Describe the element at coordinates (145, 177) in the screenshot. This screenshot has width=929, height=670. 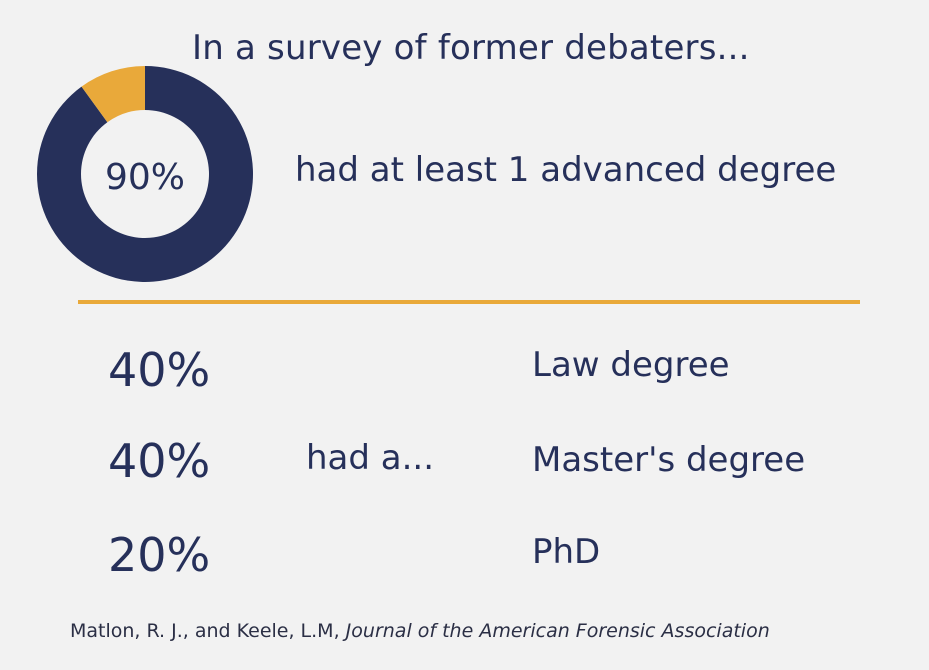
I see `donut-center-label: 90%` at that location.